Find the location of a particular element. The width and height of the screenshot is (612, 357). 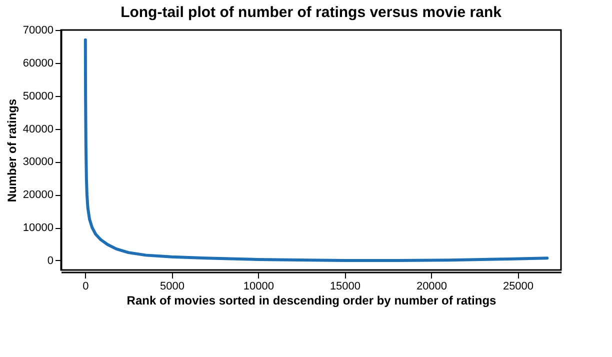

x-tick-label: 0 is located at coordinates (85, 286).